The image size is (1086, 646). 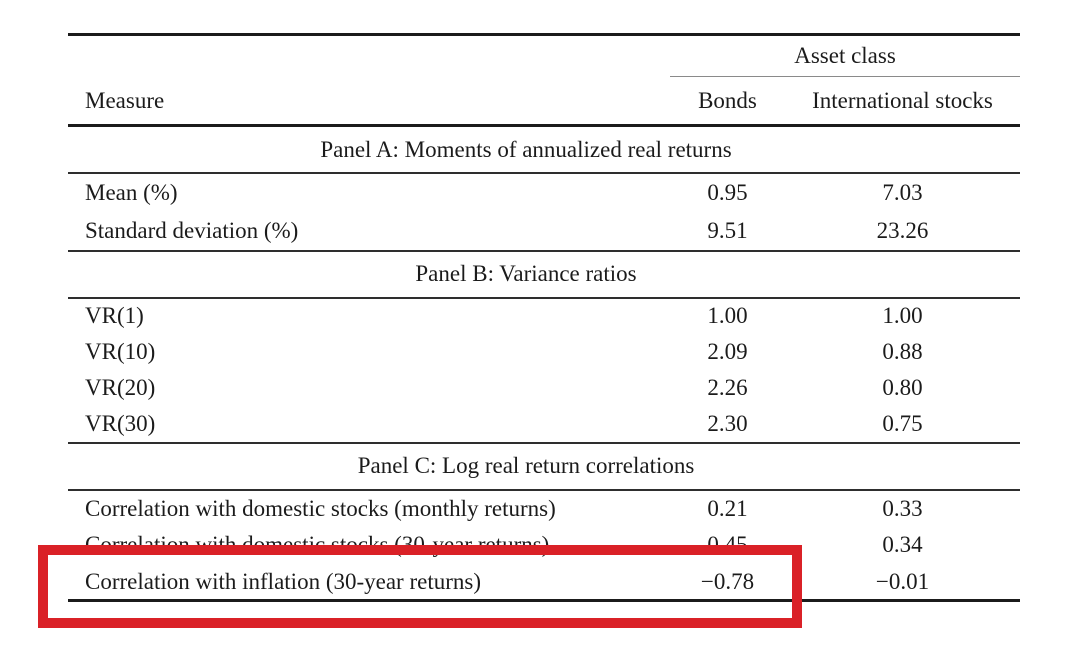 What do you see at coordinates (727, 424) in the screenshot?
I see `bonds-value: 2.30` at bounding box center [727, 424].